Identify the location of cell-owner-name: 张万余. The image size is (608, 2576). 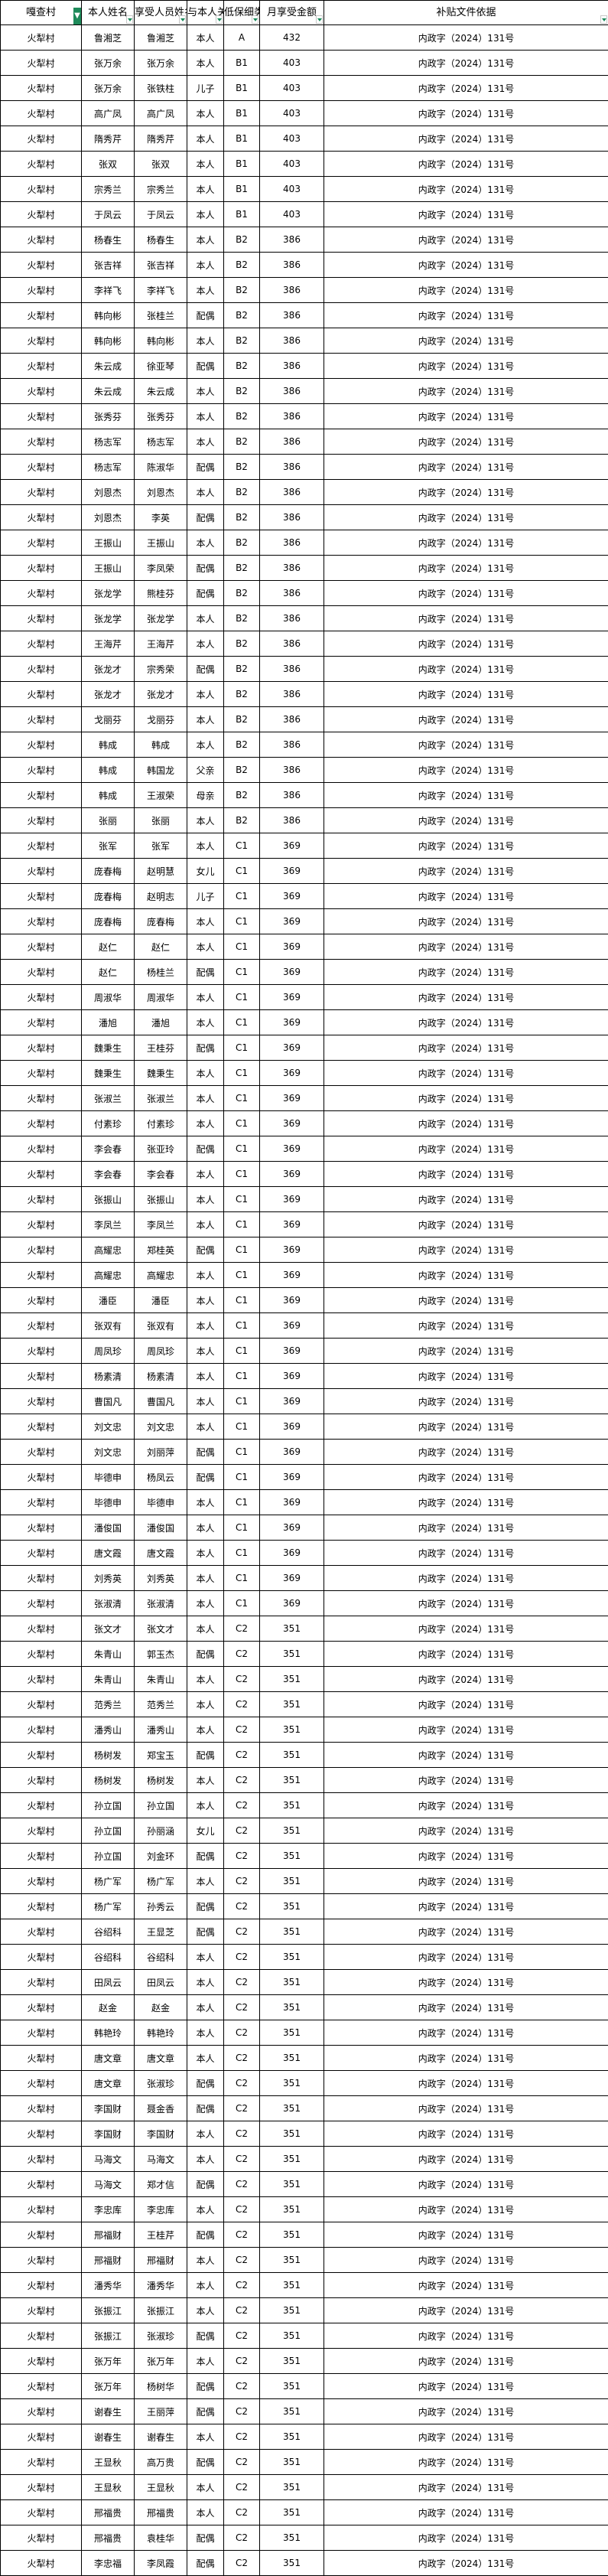
(108, 63).